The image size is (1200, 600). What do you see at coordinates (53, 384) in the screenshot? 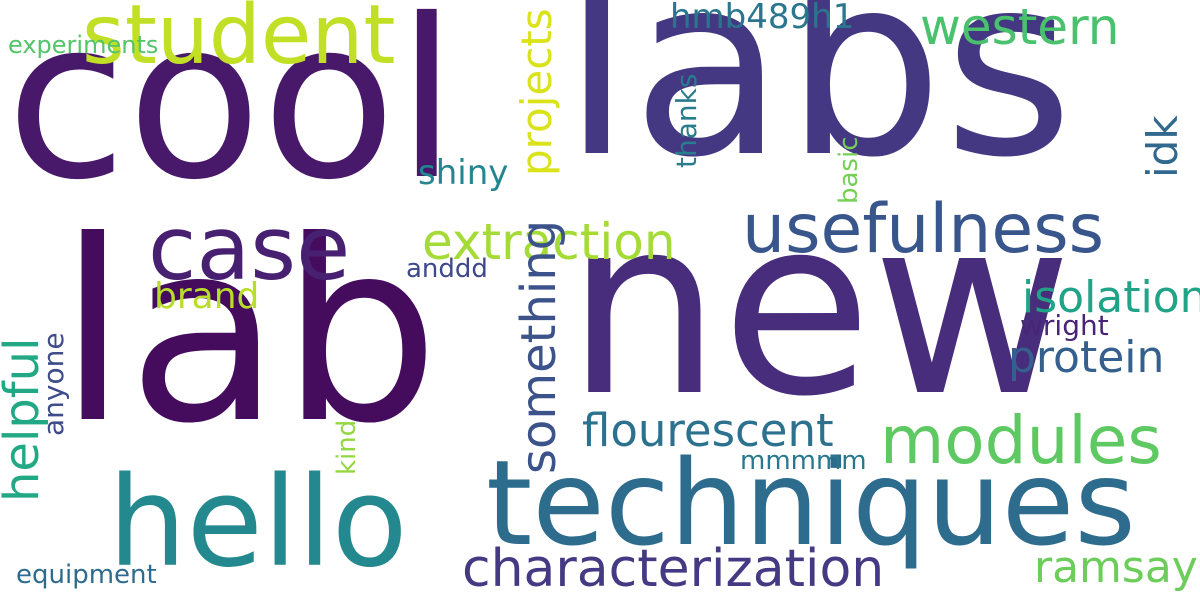
I see `word-experiments: anyone` at bounding box center [53, 384].